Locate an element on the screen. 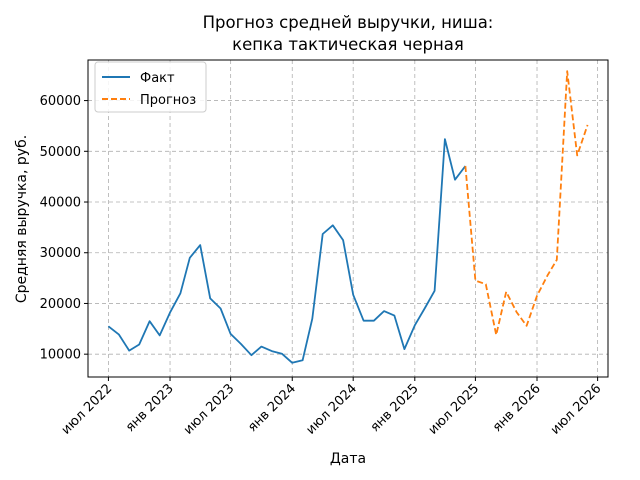 The width and height of the screenshot is (640, 480). x-tick-label: июл 2025 is located at coordinates (454, 409).